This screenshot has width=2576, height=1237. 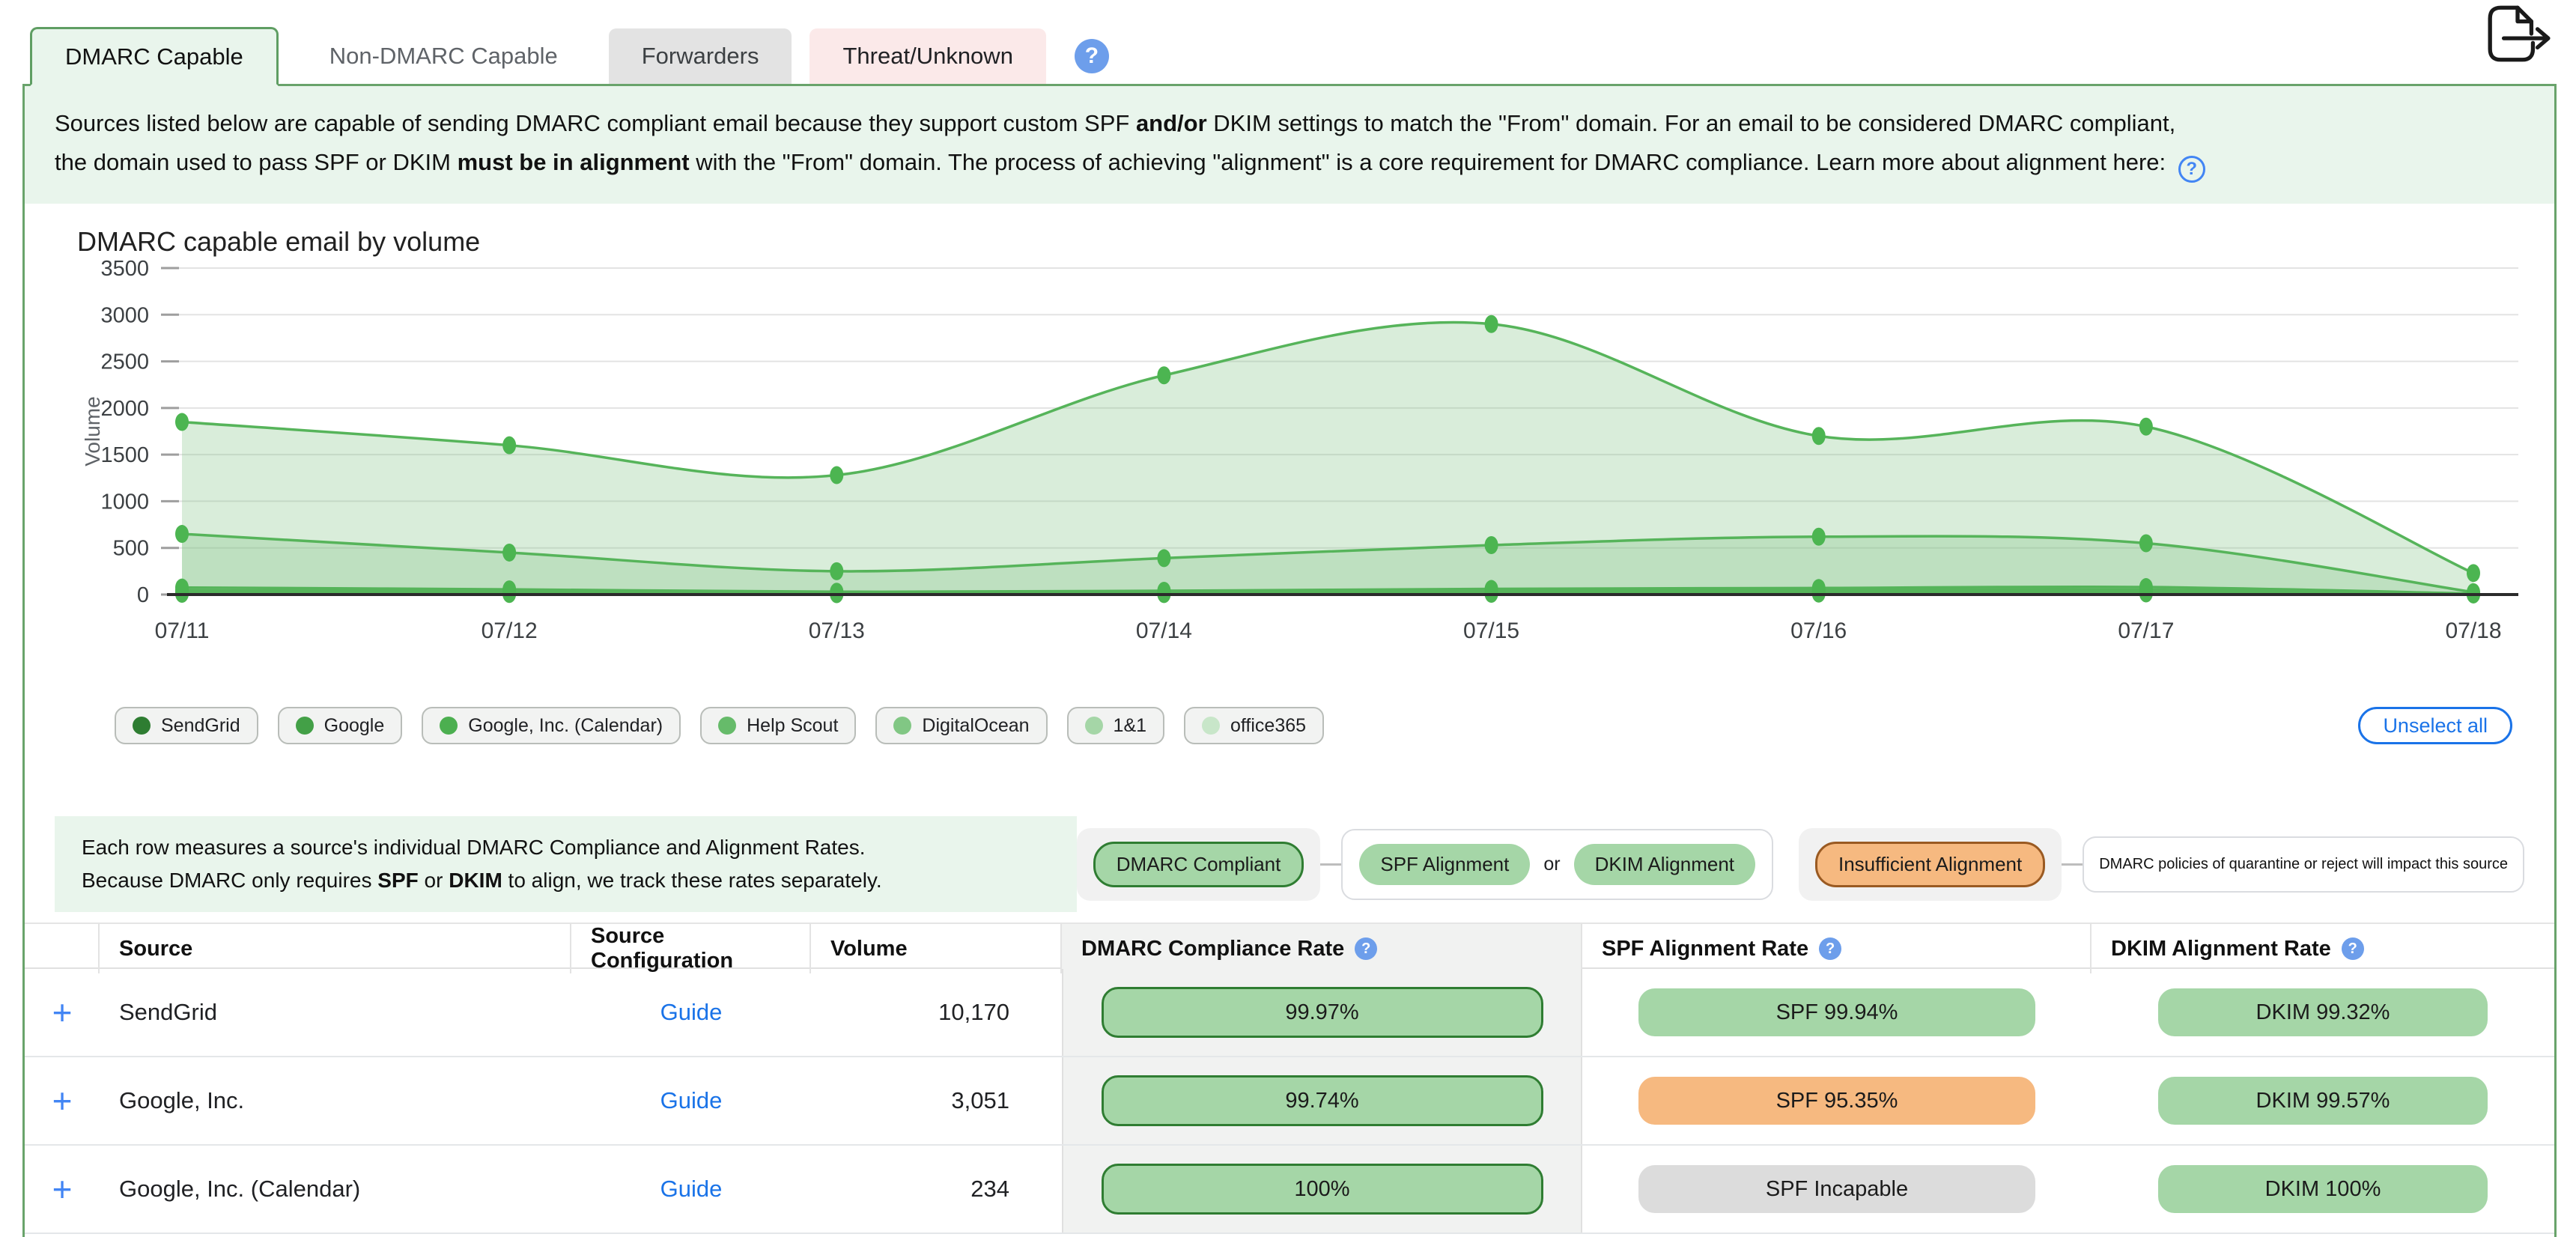 What do you see at coordinates (2323, 1189) in the screenshot?
I see `dkim-alignment-pill: DKIM 100%` at bounding box center [2323, 1189].